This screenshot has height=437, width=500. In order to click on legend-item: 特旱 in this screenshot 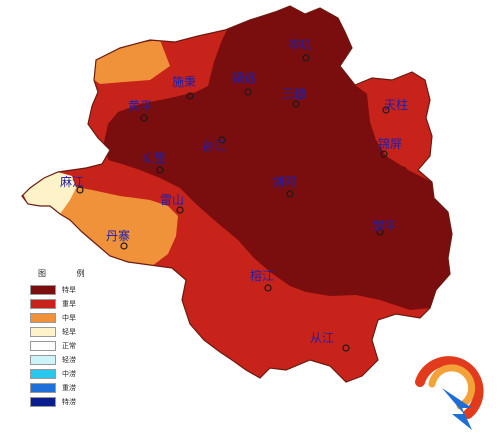, I will do `click(65, 290)`.